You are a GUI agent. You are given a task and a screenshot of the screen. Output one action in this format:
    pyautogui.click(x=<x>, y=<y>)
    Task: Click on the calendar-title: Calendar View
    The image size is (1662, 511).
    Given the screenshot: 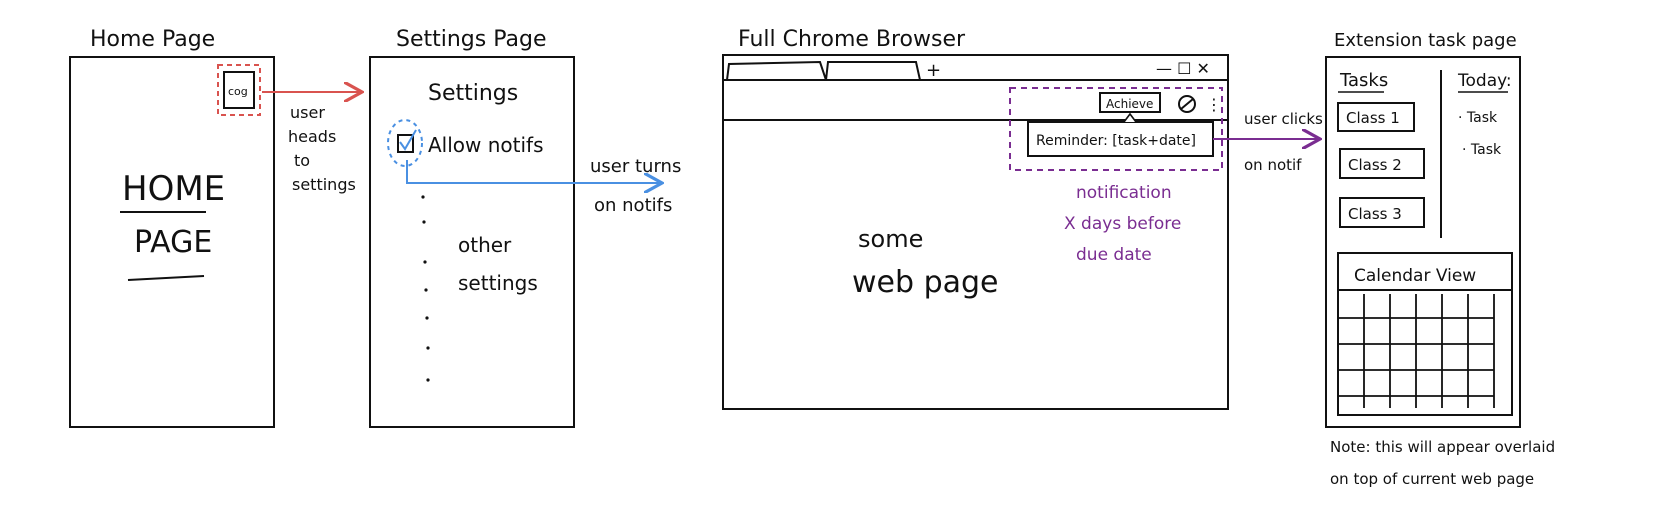 What is the action you would take?
    pyautogui.click(x=1415, y=276)
    